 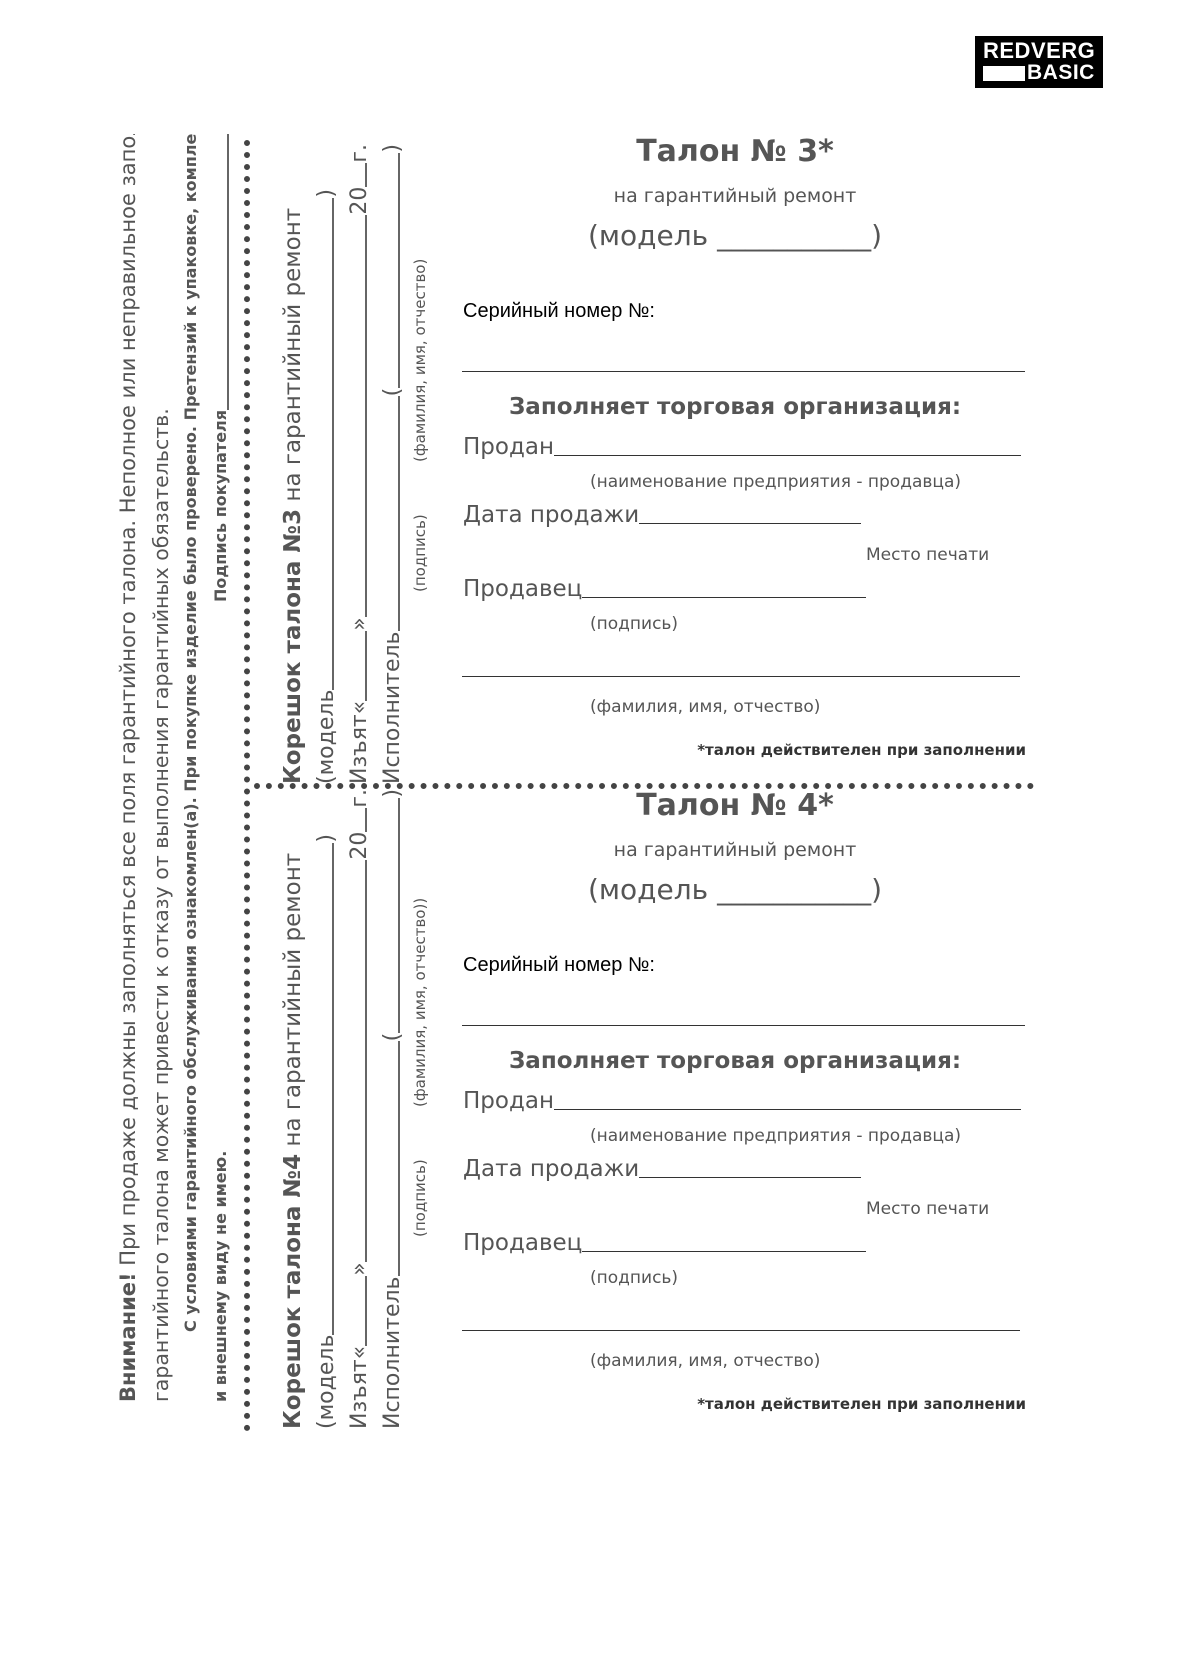 I want to click on horizontal-cut-line, so click(x=644, y=786).